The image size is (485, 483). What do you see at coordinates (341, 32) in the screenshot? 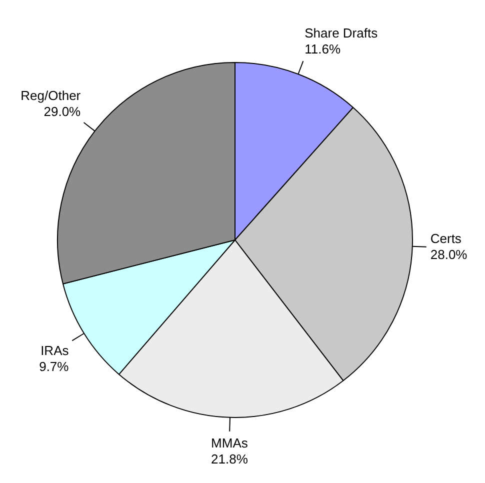
I see `slice-label: Share Drafts` at bounding box center [341, 32].